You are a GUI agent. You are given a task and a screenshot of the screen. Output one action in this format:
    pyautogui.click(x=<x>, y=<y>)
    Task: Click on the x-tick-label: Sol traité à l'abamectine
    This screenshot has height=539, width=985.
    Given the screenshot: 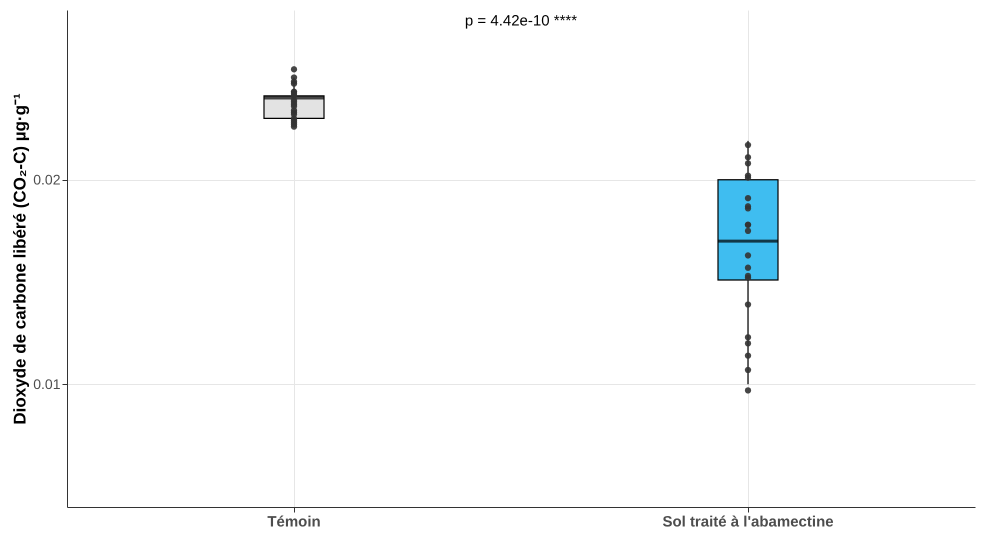 What is the action you would take?
    pyautogui.click(x=748, y=522)
    